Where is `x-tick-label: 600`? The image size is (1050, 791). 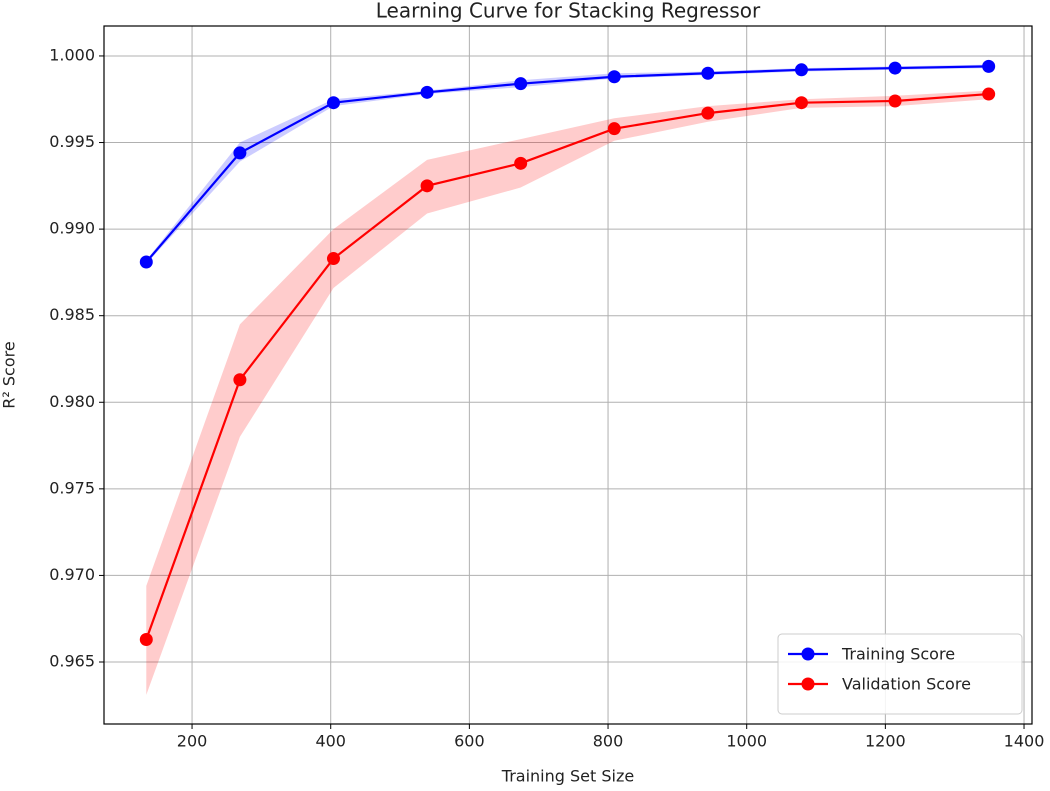 x-tick-label: 600 is located at coordinates (469, 741).